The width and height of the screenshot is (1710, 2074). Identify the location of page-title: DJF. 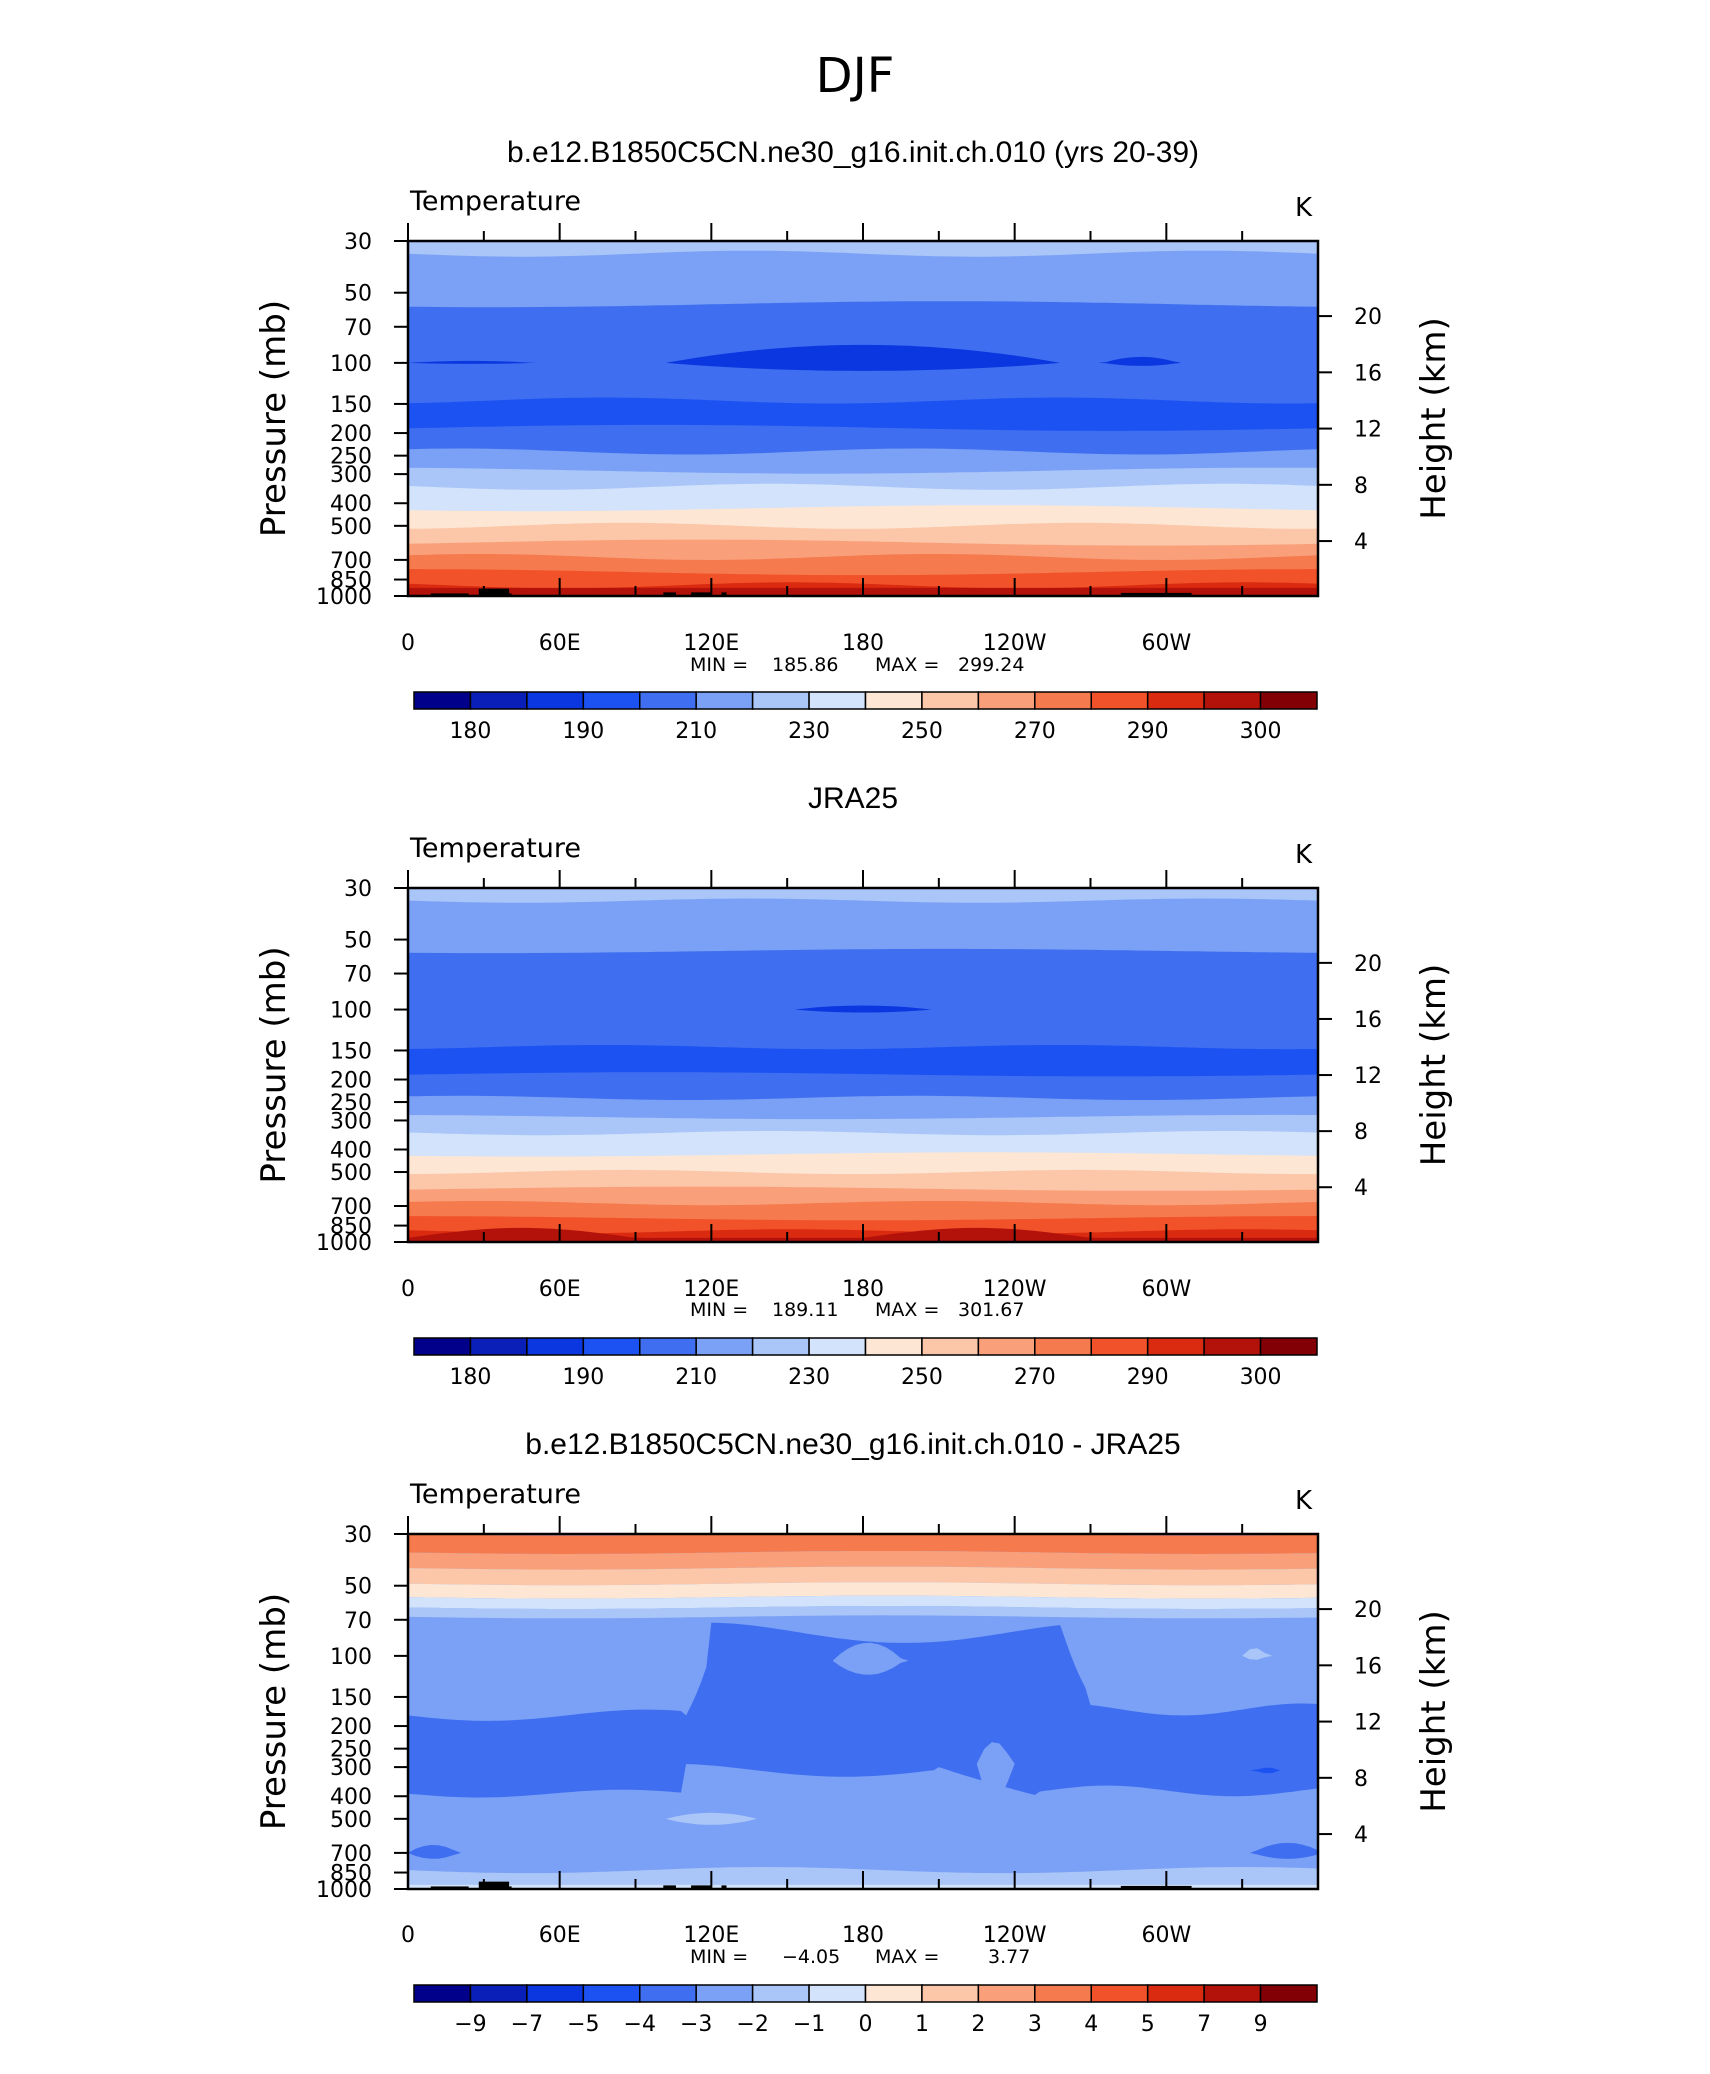
(855, 76).